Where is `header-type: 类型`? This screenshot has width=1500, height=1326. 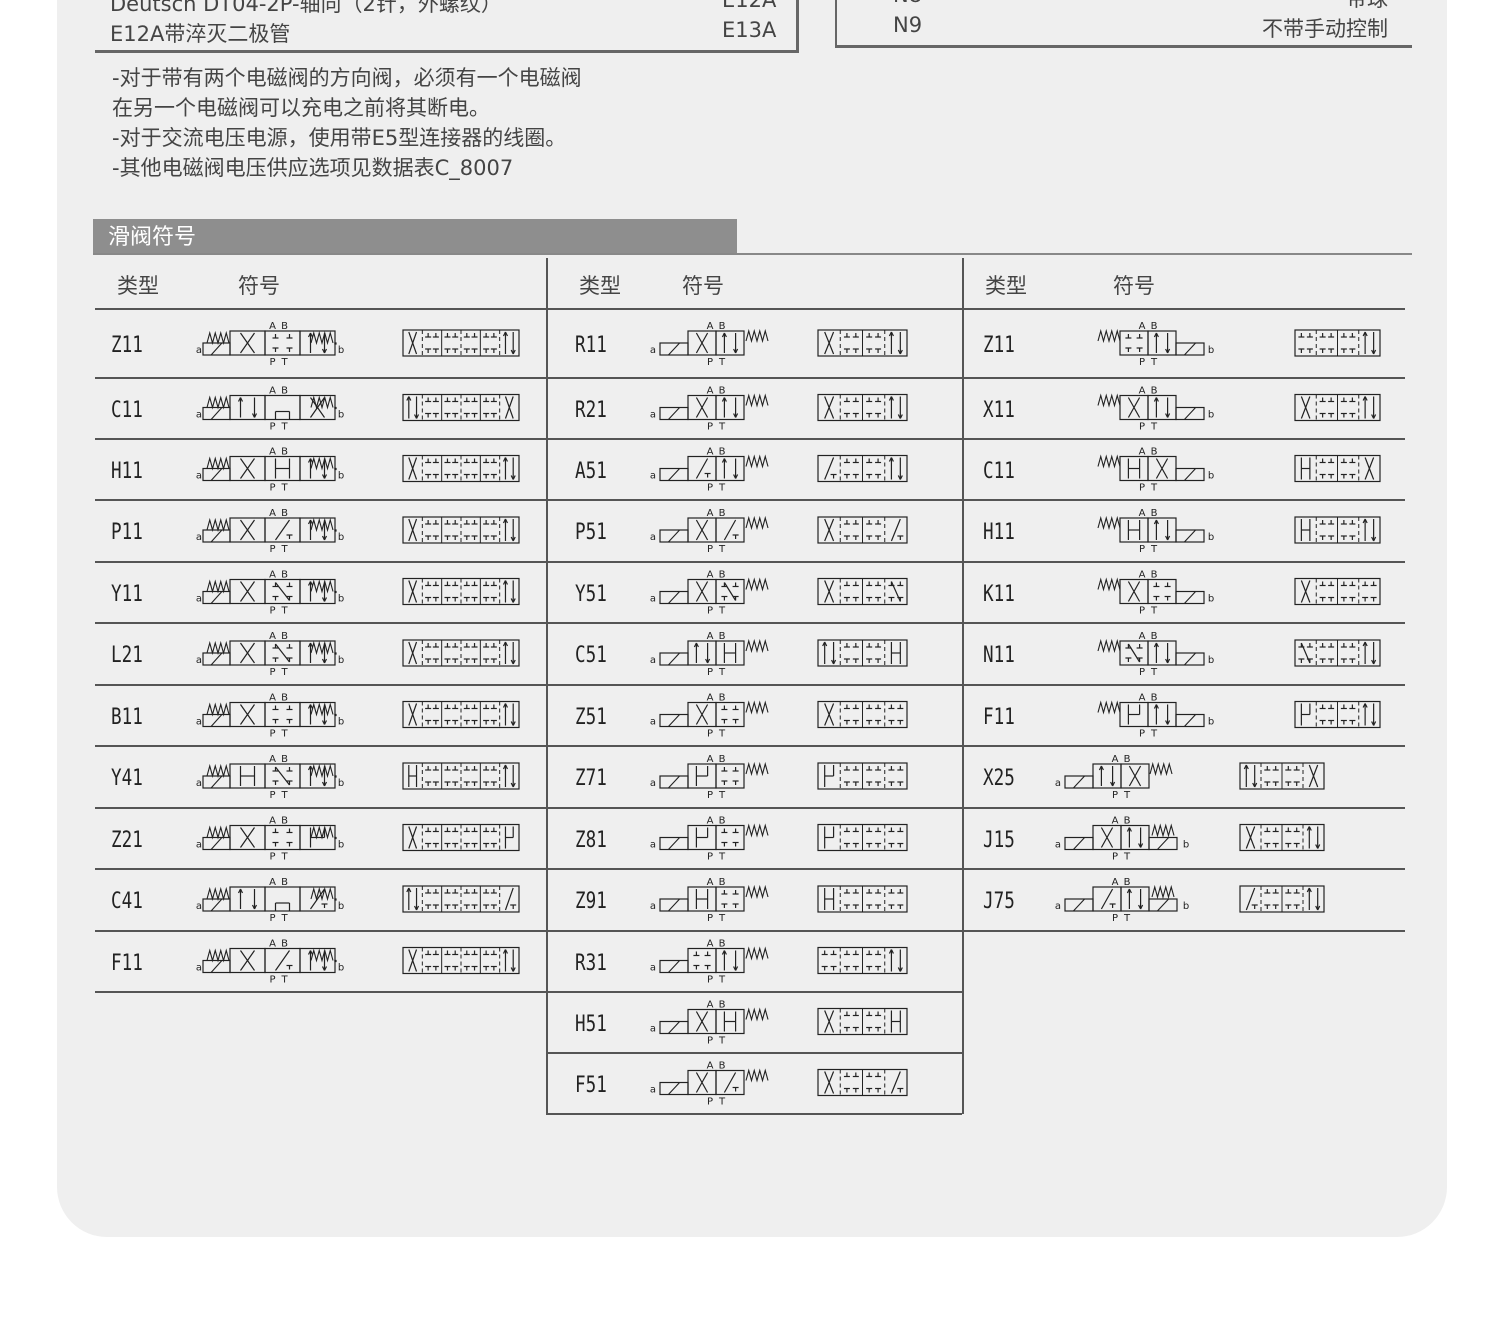 header-type: 类型 is located at coordinates (1006, 286).